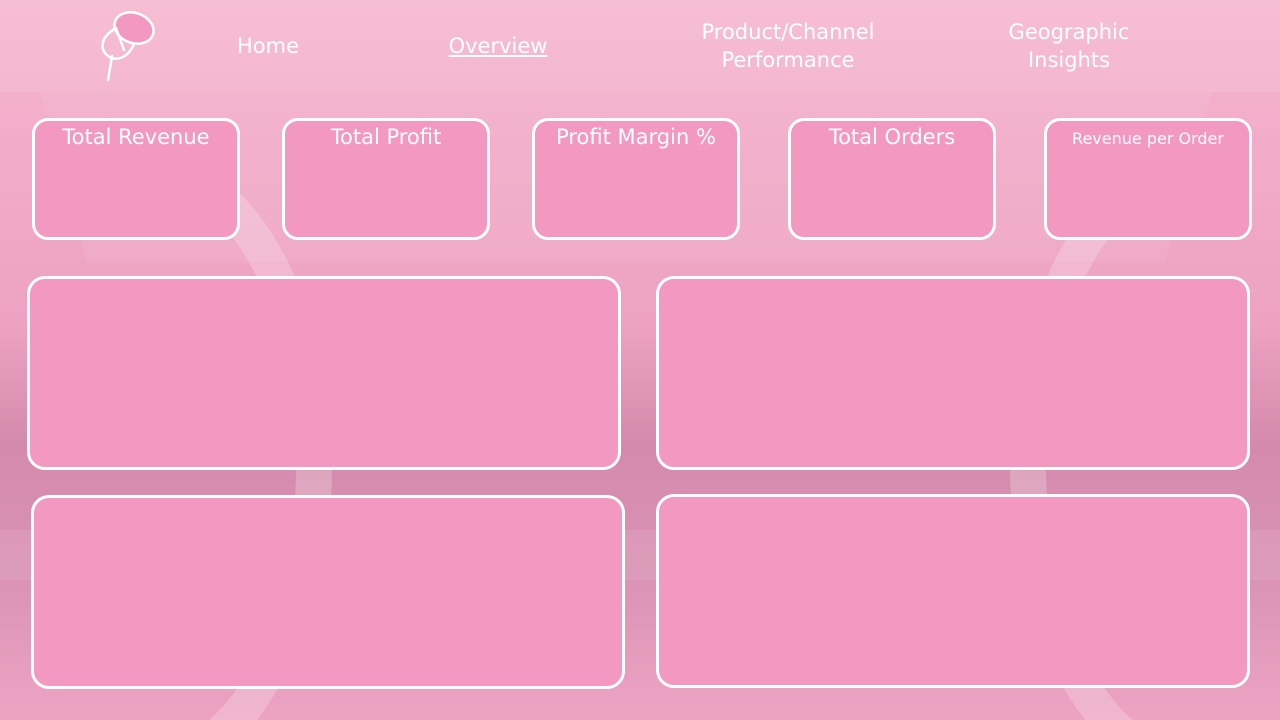 Image resolution: width=1280 pixels, height=720 pixels. I want to click on kpi-card-total-profit: Total Profit, so click(386, 179).